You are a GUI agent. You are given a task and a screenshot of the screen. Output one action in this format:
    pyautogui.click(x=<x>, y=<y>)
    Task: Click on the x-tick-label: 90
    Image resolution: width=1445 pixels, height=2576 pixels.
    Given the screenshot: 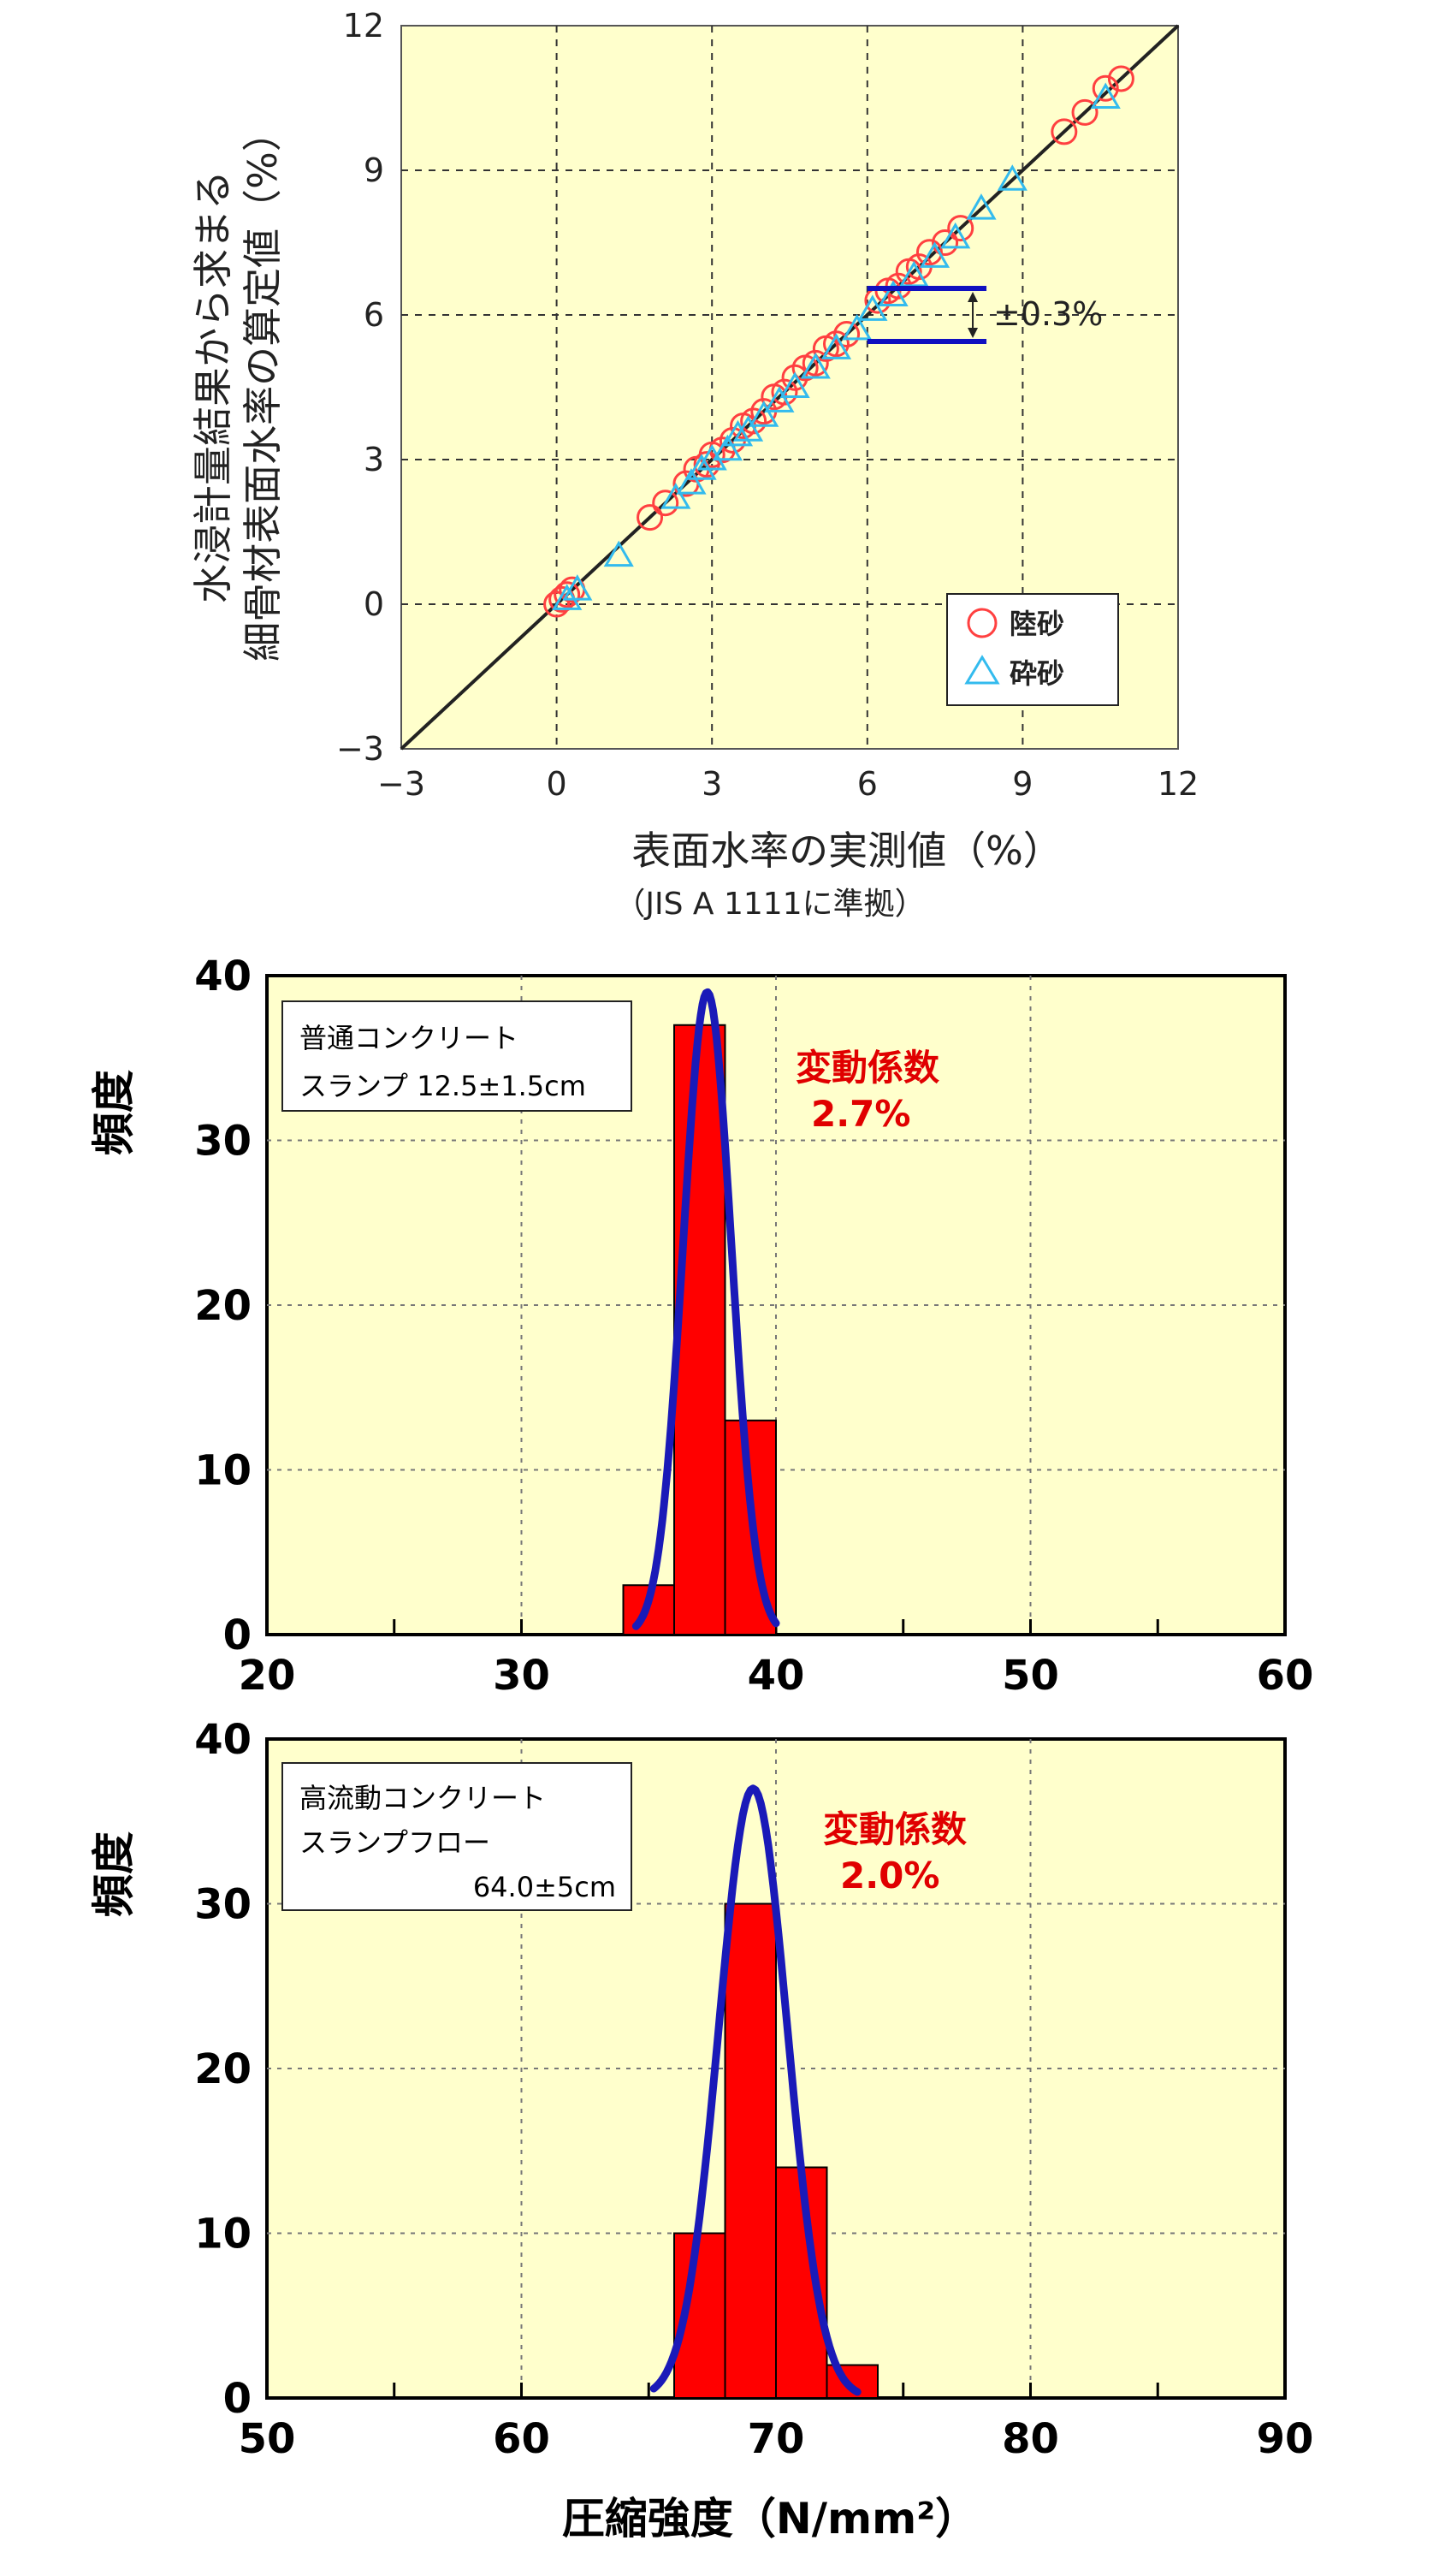 What is the action you would take?
    pyautogui.click(x=1285, y=2439)
    